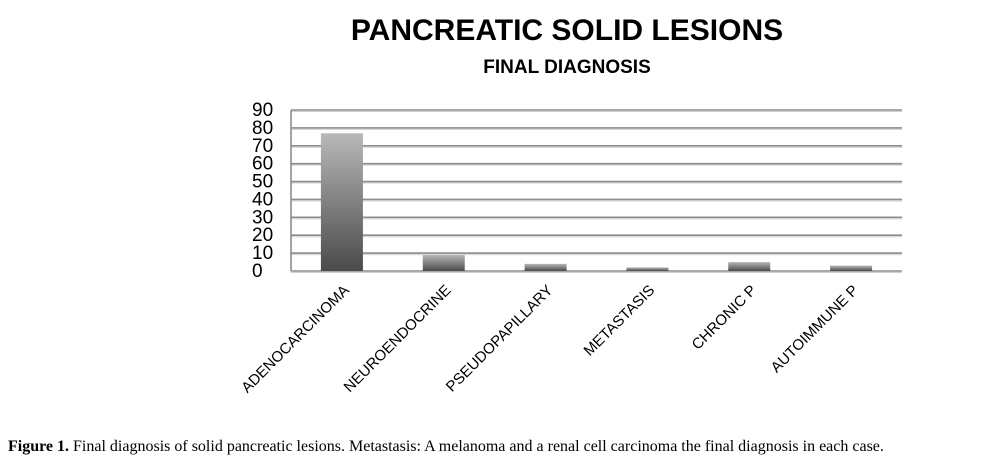  I want to click on x-category-label: CHRONIC P, so click(725, 318).